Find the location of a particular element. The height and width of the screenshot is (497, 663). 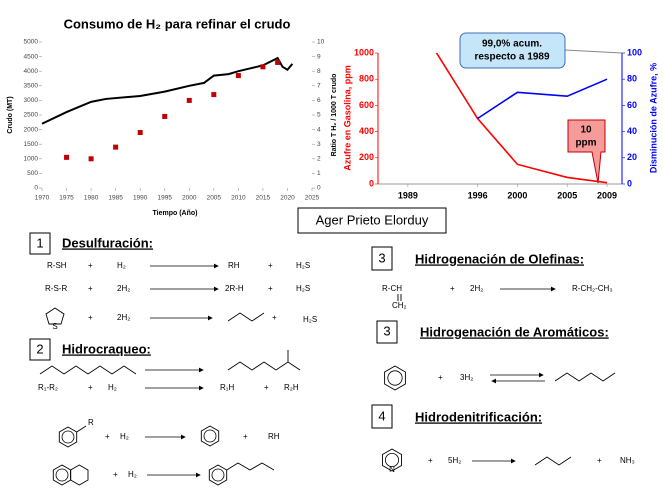

term: S is located at coordinates (54, 326).